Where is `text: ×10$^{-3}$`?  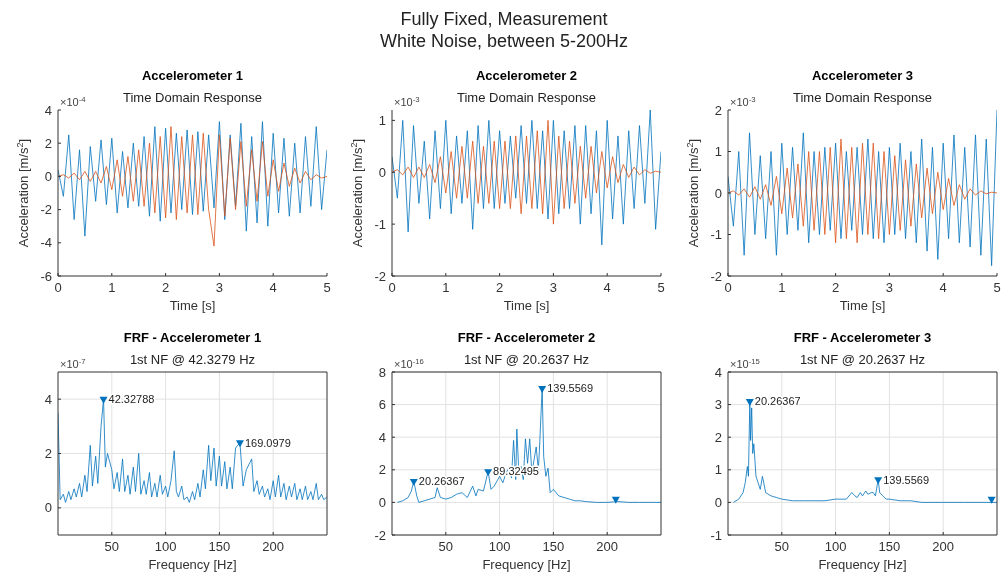
text: ×10$^{-3}$ is located at coordinates (743, 101).